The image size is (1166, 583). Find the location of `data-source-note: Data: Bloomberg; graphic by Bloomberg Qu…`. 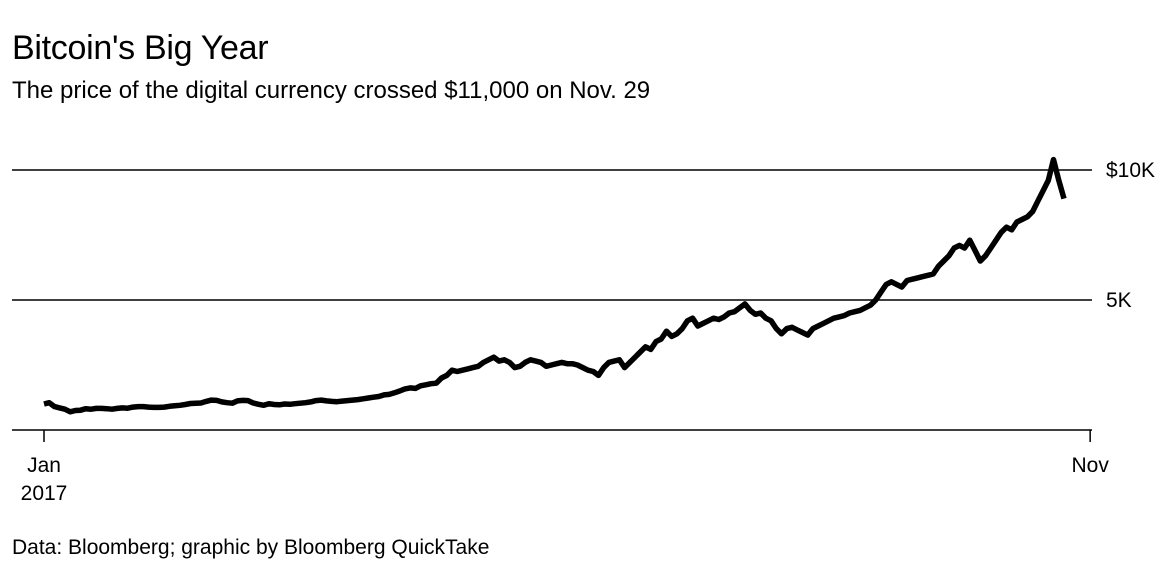

data-source-note: Data: Bloomberg; graphic by Bloomberg Qu… is located at coordinates (251, 547).